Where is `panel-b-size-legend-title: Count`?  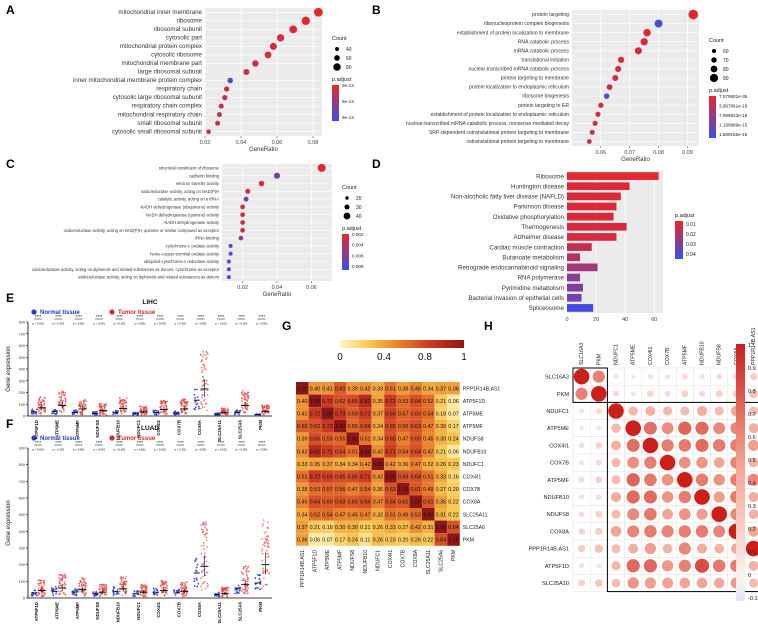
panel-b-size-legend-title: Count is located at coordinates (716, 41).